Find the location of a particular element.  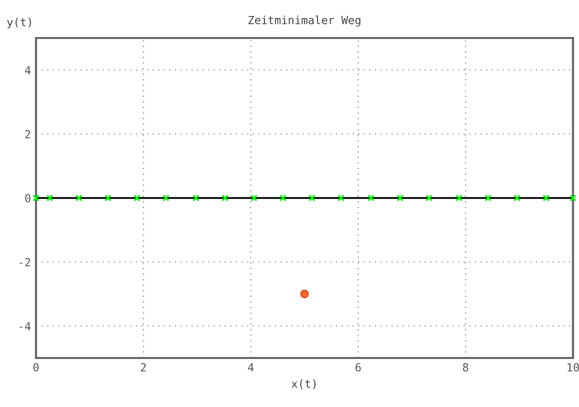

x-tick-label: 4 is located at coordinates (251, 367).